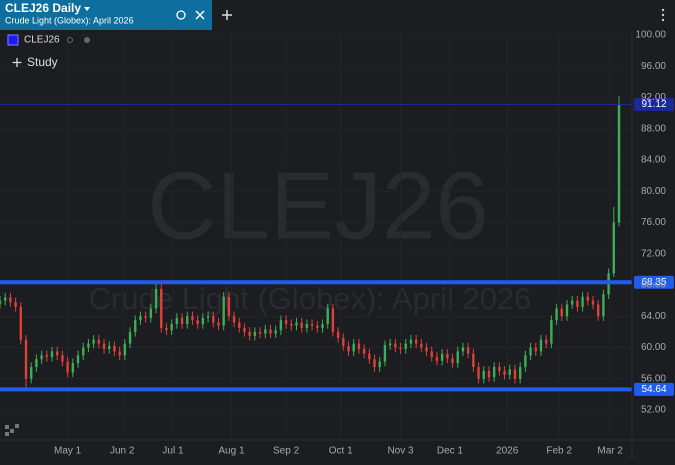  I want to click on settings-icon, so click(87, 40).